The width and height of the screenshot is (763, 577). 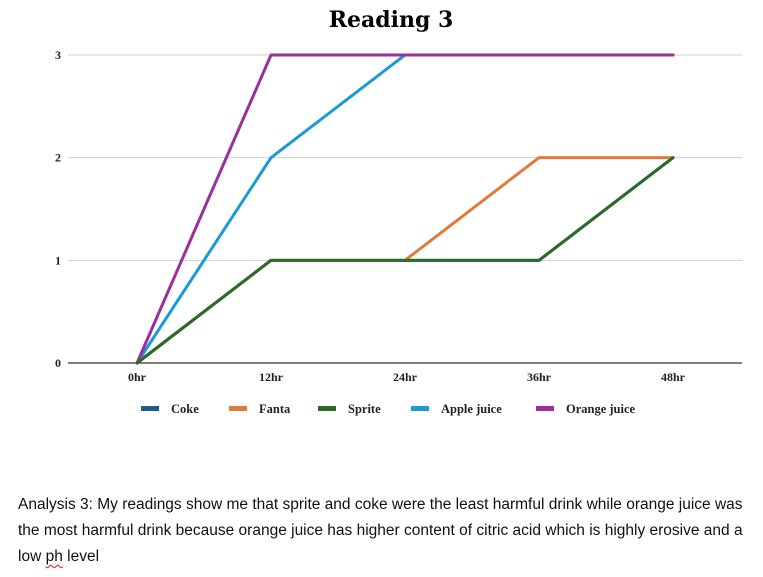 What do you see at coordinates (471, 409) in the screenshot?
I see `legend-label: Apple juice` at bounding box center [471, 409].